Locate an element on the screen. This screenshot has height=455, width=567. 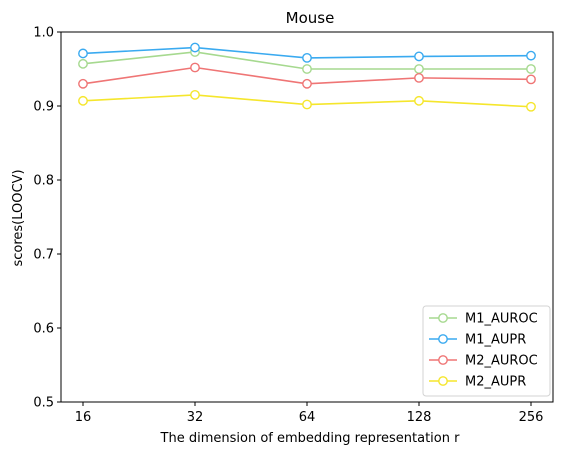
x-axis-ticks: 16 32 64 128 256 is located at coordinates (309, 413).